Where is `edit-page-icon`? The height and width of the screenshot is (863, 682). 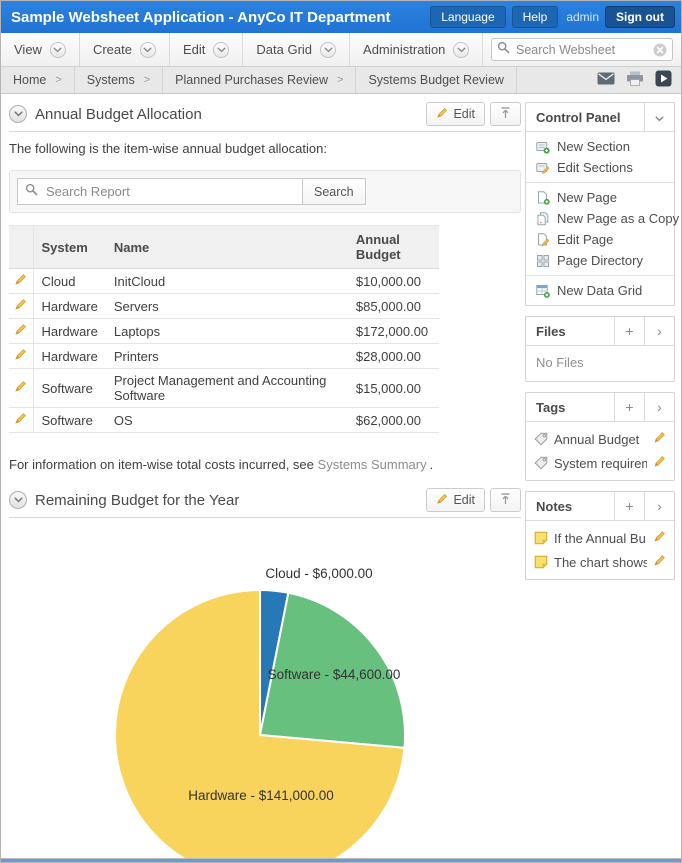 edit-page-icon is located at coordinates (543, 239).